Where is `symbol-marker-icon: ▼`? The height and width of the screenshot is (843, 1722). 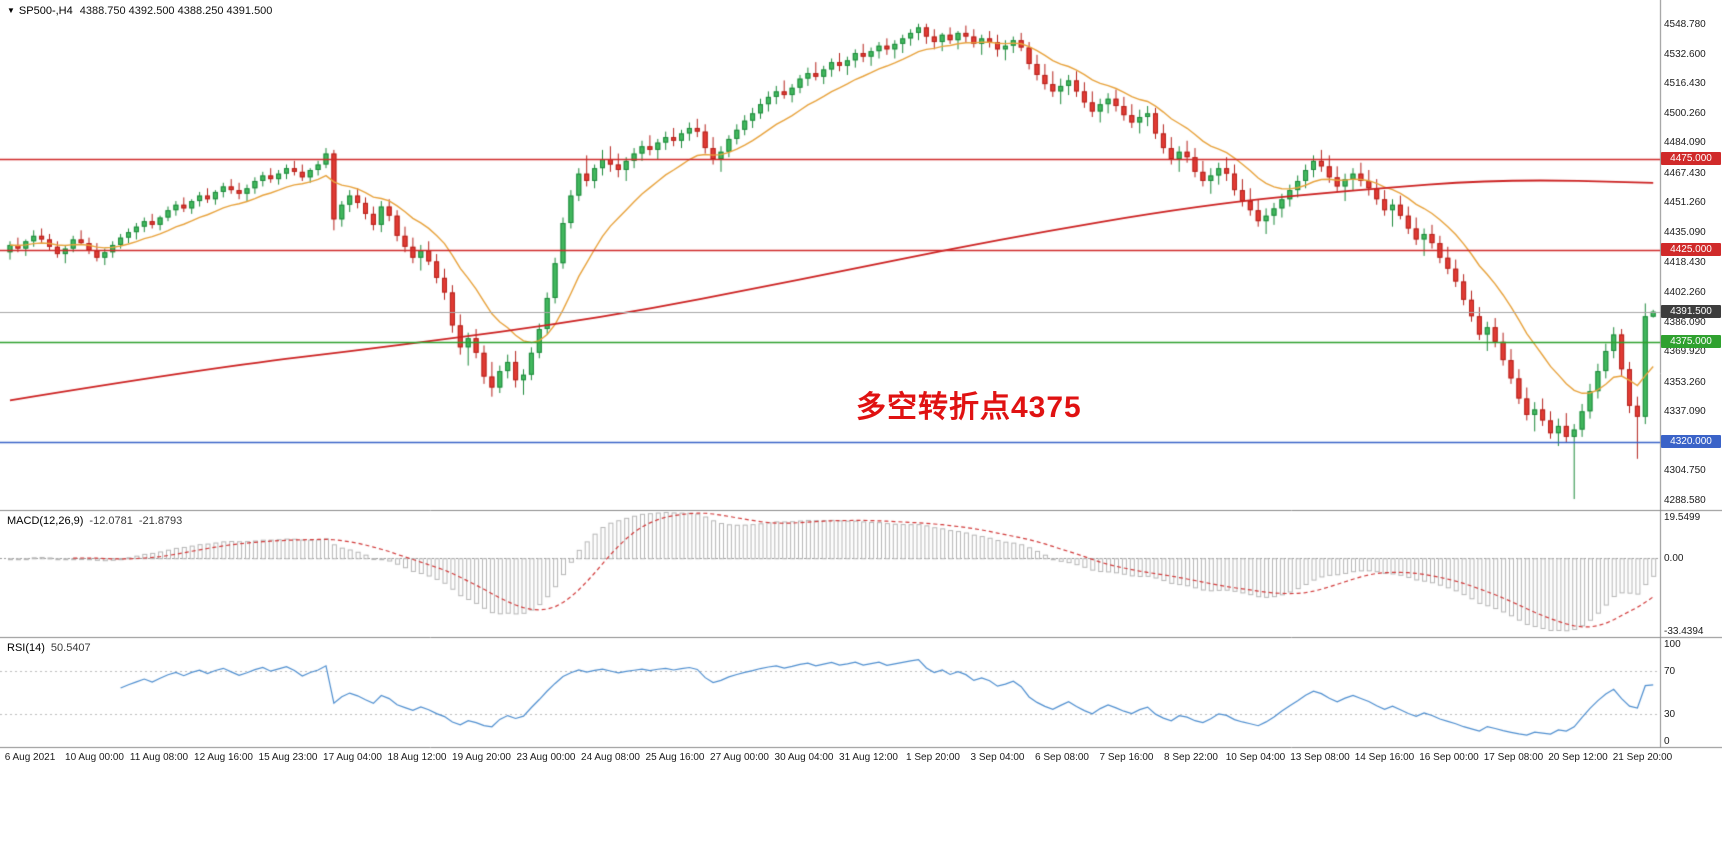 symbol-marker-icon: ▼ is located at coordinates (11, 10).